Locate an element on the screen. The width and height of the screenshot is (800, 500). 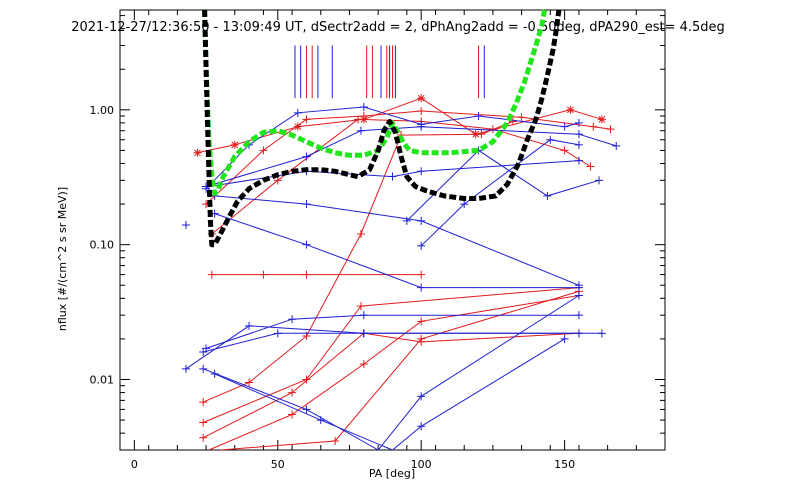
y-tick-label: 1.00 is located at coordinates (102, 110).